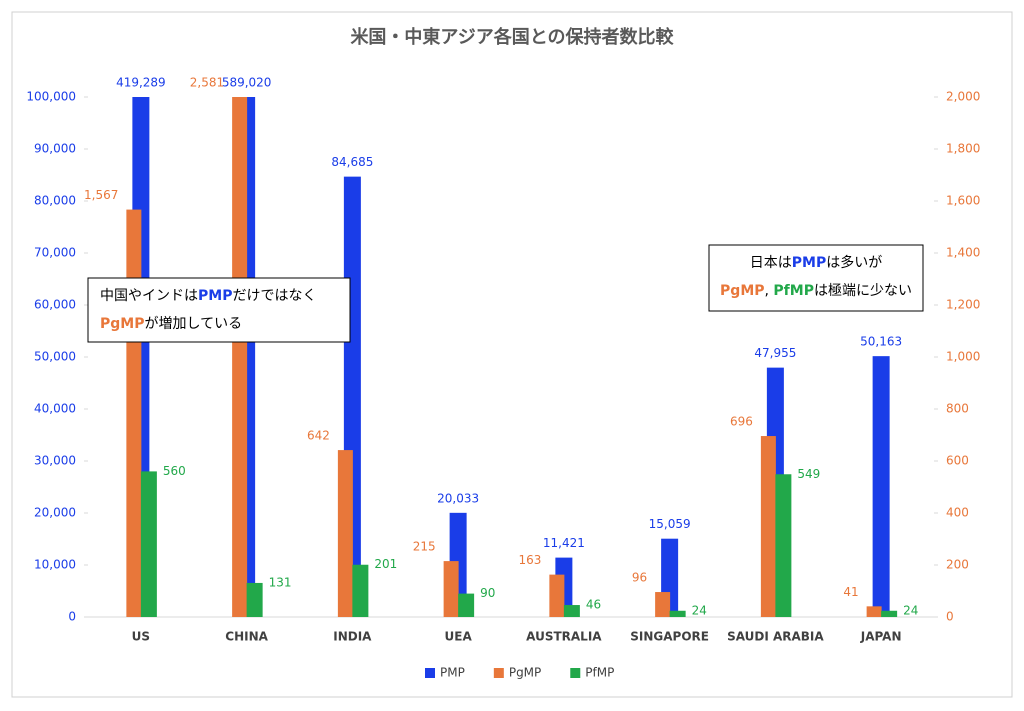  What do you see at coordinates (881, 637) in the screenshot?
I see `x-tick-label: JAPAN` at bounding box center [881, 637].